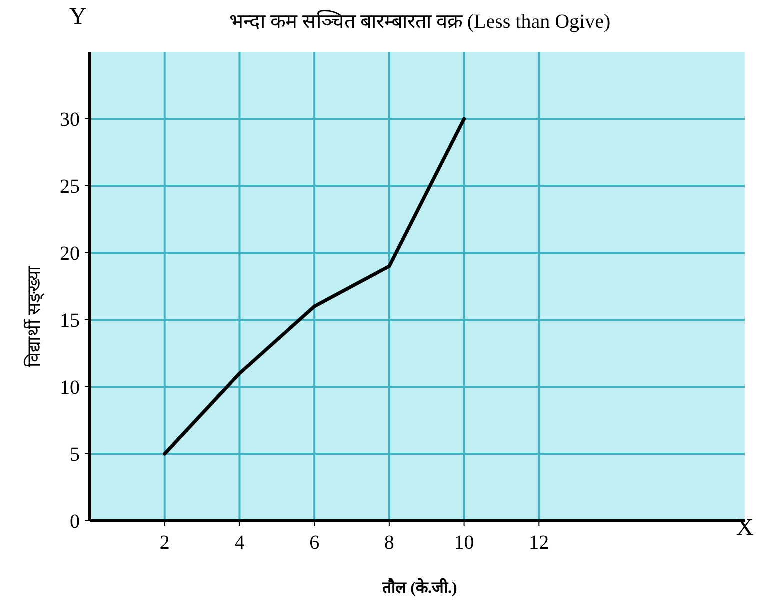 Image resolution: width=757 pixels, height=603 pixels. Describe the element at coordinates (464, 543) in the screenshot. I see `x-tick-label: 10` at that location.